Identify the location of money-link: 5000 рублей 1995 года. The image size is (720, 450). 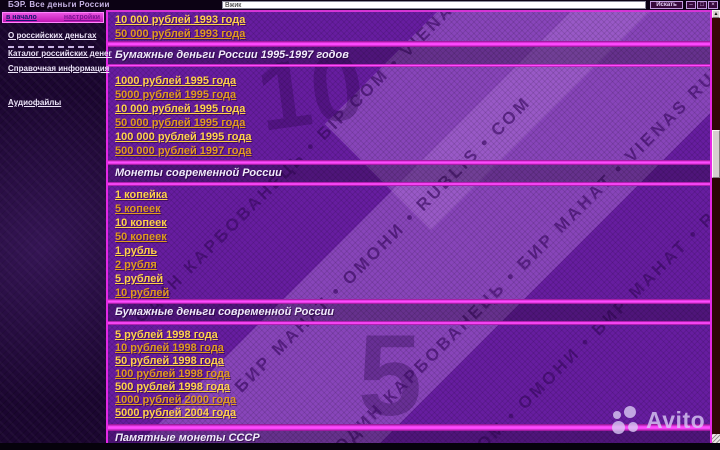
(176, 95).